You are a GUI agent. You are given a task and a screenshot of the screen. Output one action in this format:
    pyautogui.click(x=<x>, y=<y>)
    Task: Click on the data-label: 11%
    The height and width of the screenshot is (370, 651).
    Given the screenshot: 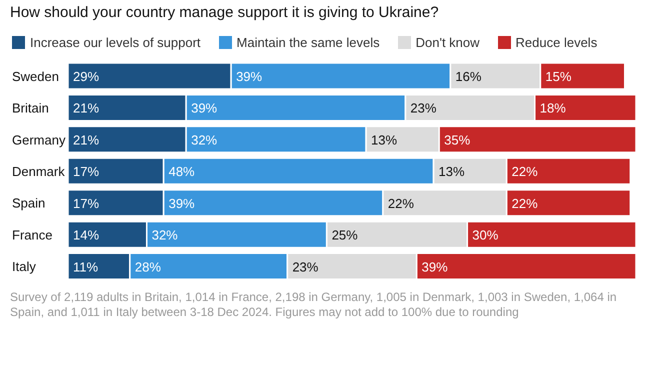 What is the action you would take?
    pyautogui.click(x=85, y=266)
    